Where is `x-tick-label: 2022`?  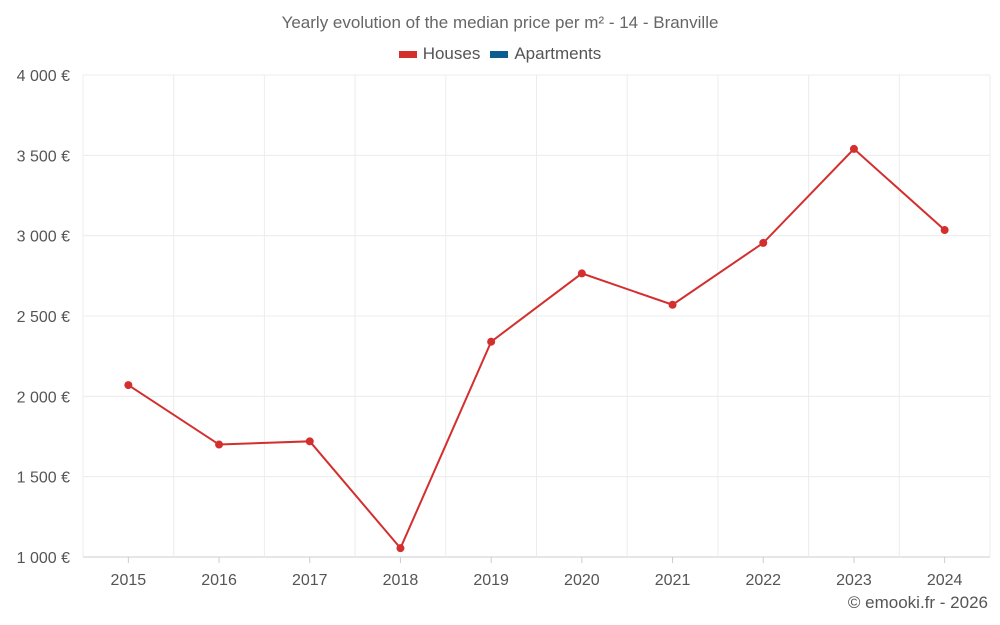 x-tick-label: 2022 is located at coordinates (763, 580).